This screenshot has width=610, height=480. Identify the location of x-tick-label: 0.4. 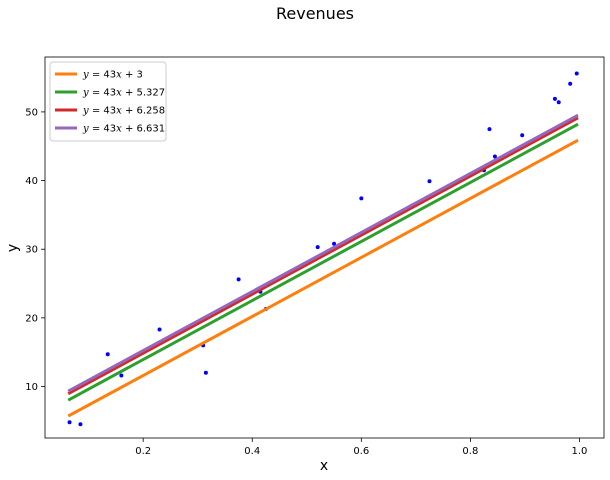
(252, 451).